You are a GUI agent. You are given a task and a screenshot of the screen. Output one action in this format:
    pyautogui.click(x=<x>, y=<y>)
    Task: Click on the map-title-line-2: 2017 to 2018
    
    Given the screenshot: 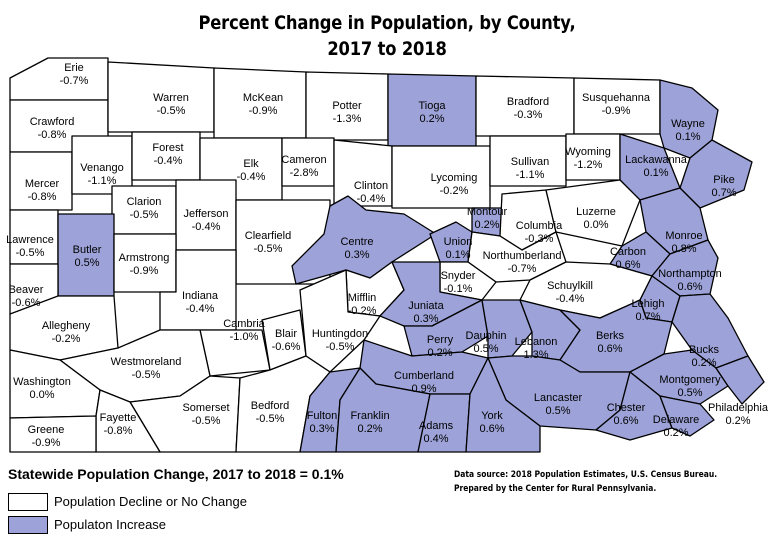 What is the action you would take?
    pyautogui.click(x=387, y=49)
    